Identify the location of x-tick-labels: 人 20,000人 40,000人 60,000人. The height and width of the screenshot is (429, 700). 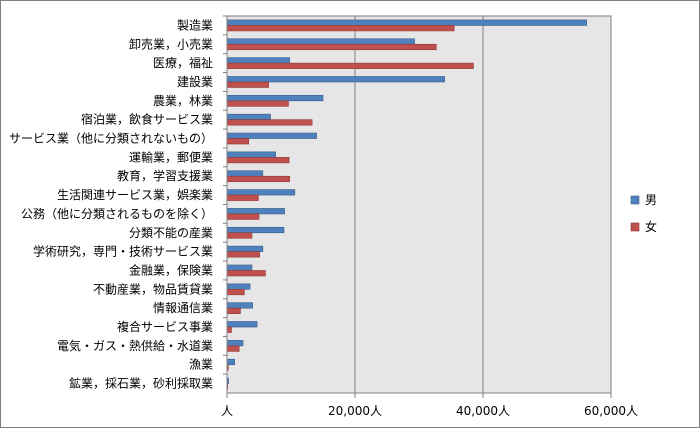
(429, 405).